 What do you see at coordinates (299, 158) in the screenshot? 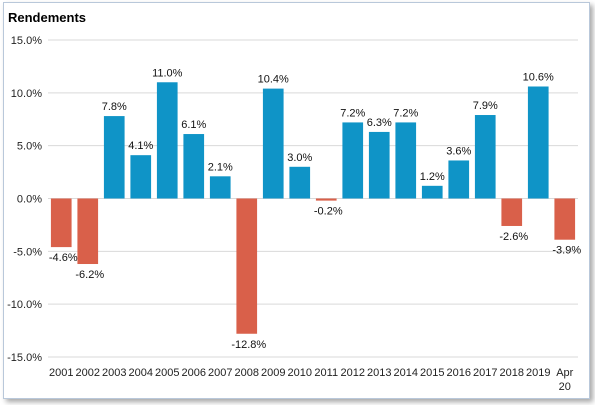
I see `data-label: 3.0%` at bounding box center [299, 158].